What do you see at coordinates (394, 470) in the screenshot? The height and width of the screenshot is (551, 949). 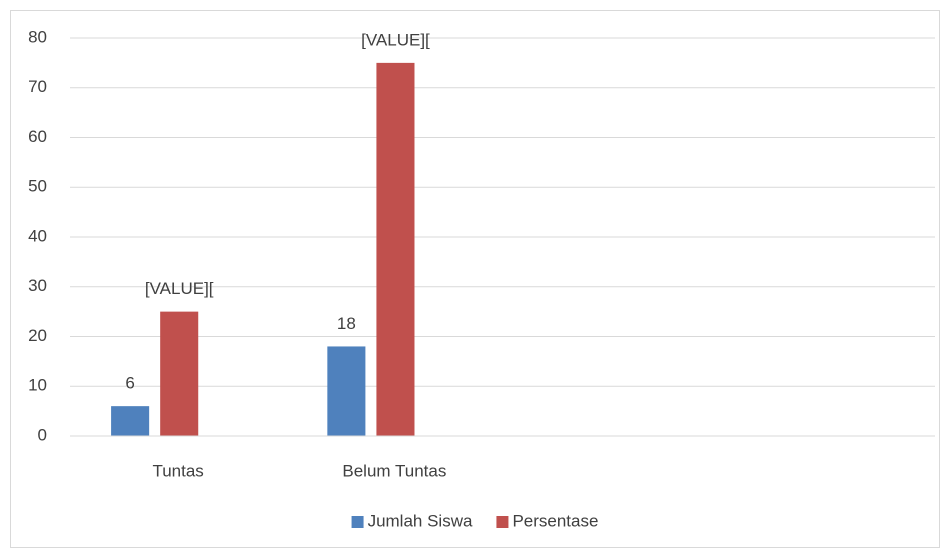 I see `x-tick-label: Belum Tuntas` at bounding box center [394, 470].